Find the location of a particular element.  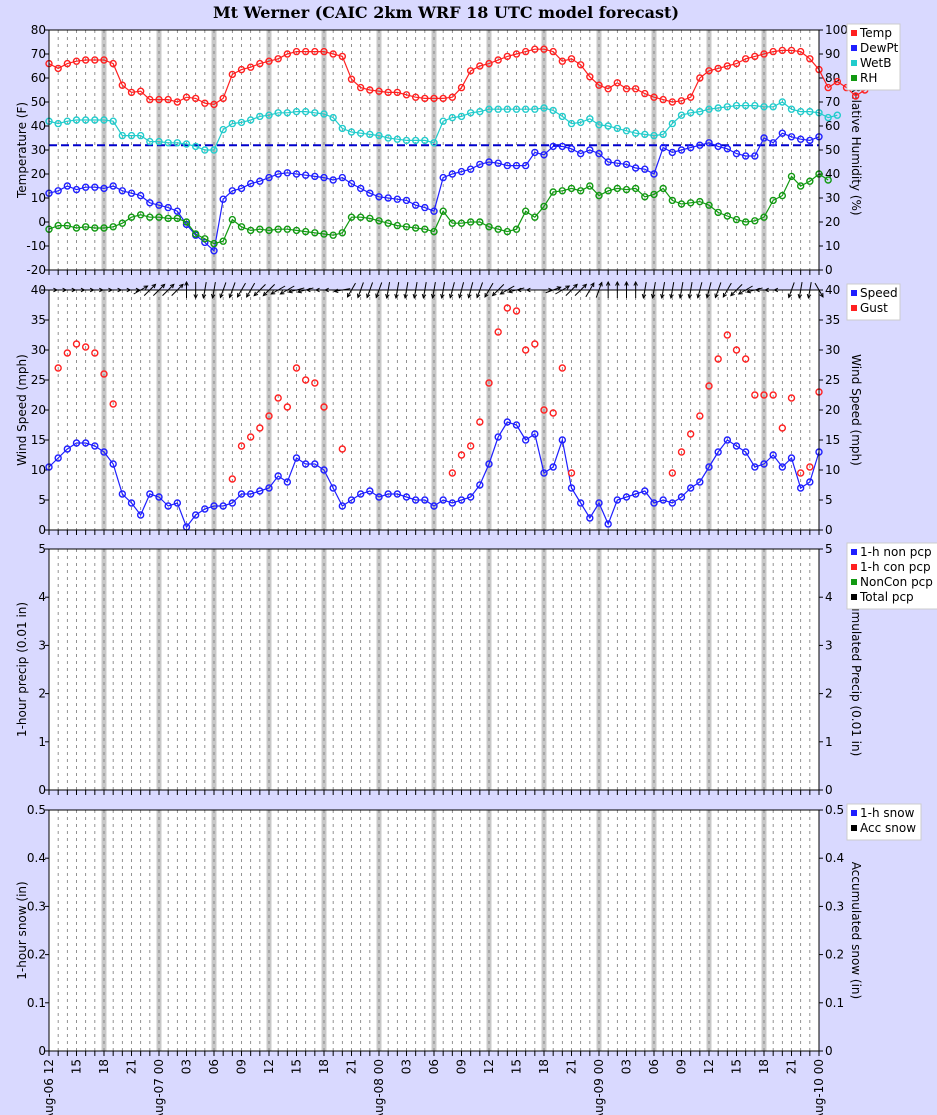

legend-entry: Speed is located at coordinates (879, 293).